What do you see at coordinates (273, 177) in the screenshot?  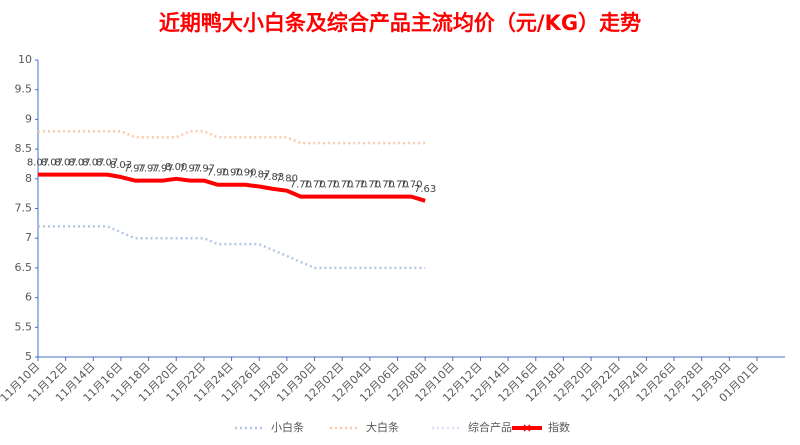 I see `data-label: 7.83` at bounding box center [273, 177].